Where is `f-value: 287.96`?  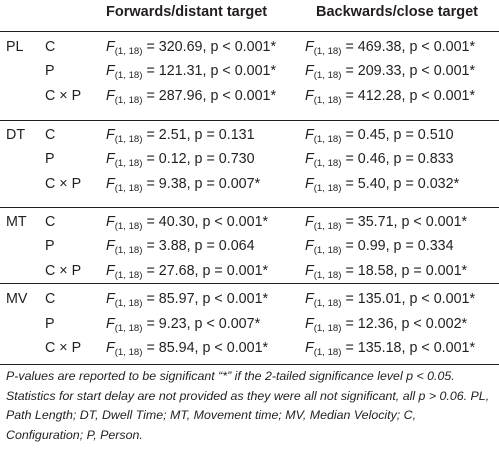 f-value: 287.96 is located at coordinates (180, 96).